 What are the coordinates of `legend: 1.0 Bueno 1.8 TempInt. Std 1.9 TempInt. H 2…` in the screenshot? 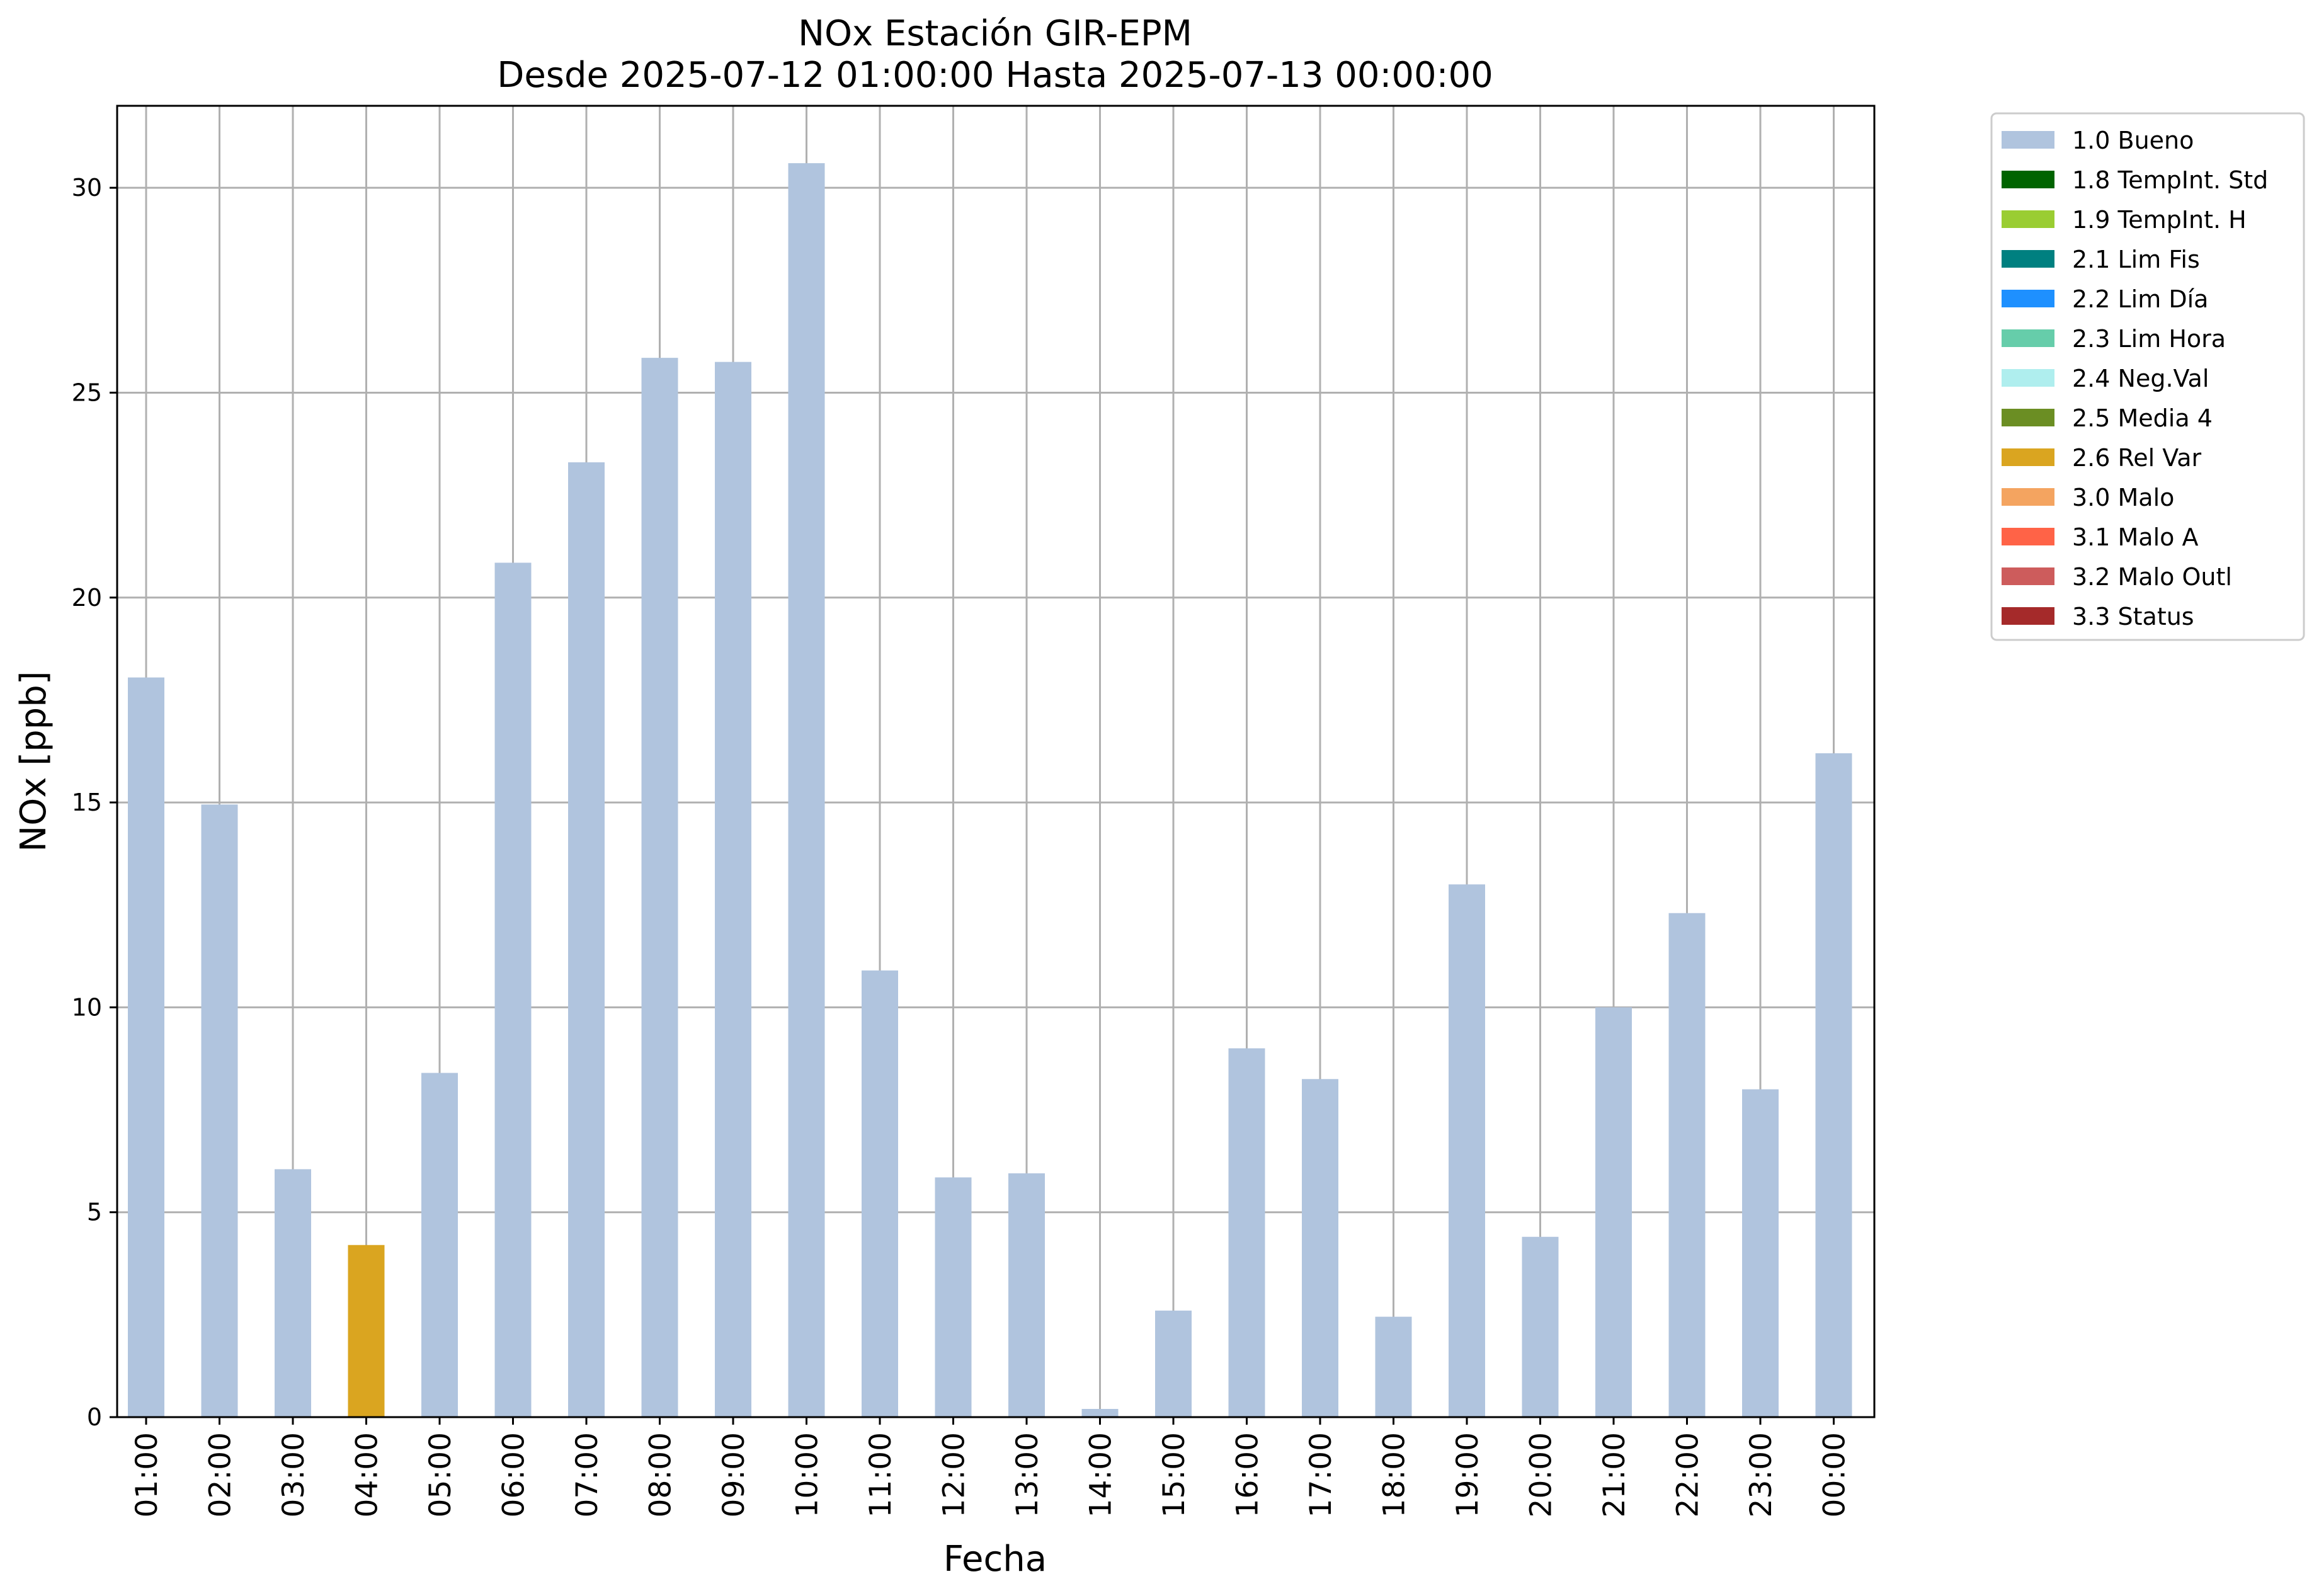 It's located at (2147, 376).